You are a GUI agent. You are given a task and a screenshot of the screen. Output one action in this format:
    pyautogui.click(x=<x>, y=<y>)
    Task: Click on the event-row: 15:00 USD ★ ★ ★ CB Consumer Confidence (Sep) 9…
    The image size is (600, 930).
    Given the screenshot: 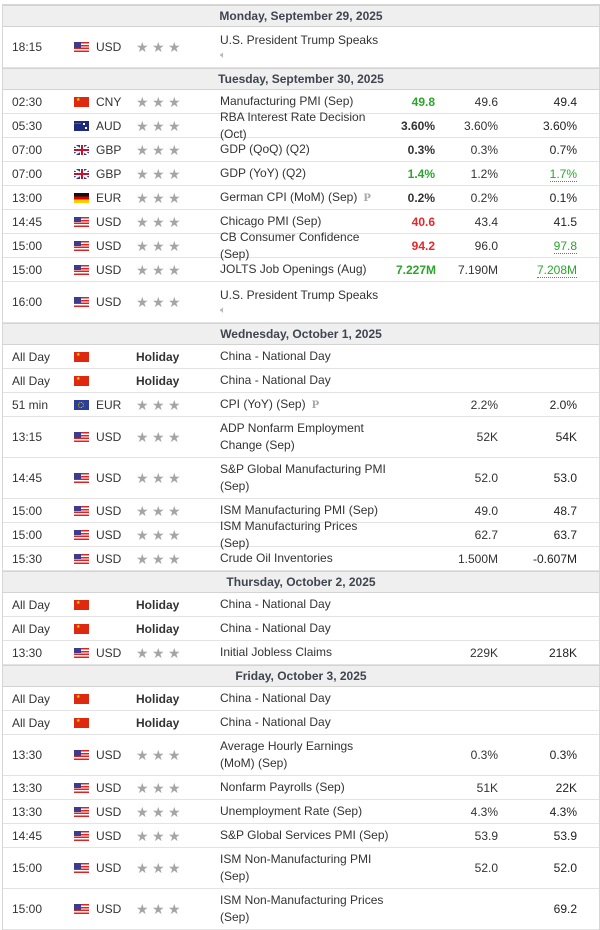 What is the action you would take?
    pyautogui.click(x=301, y=245)
    